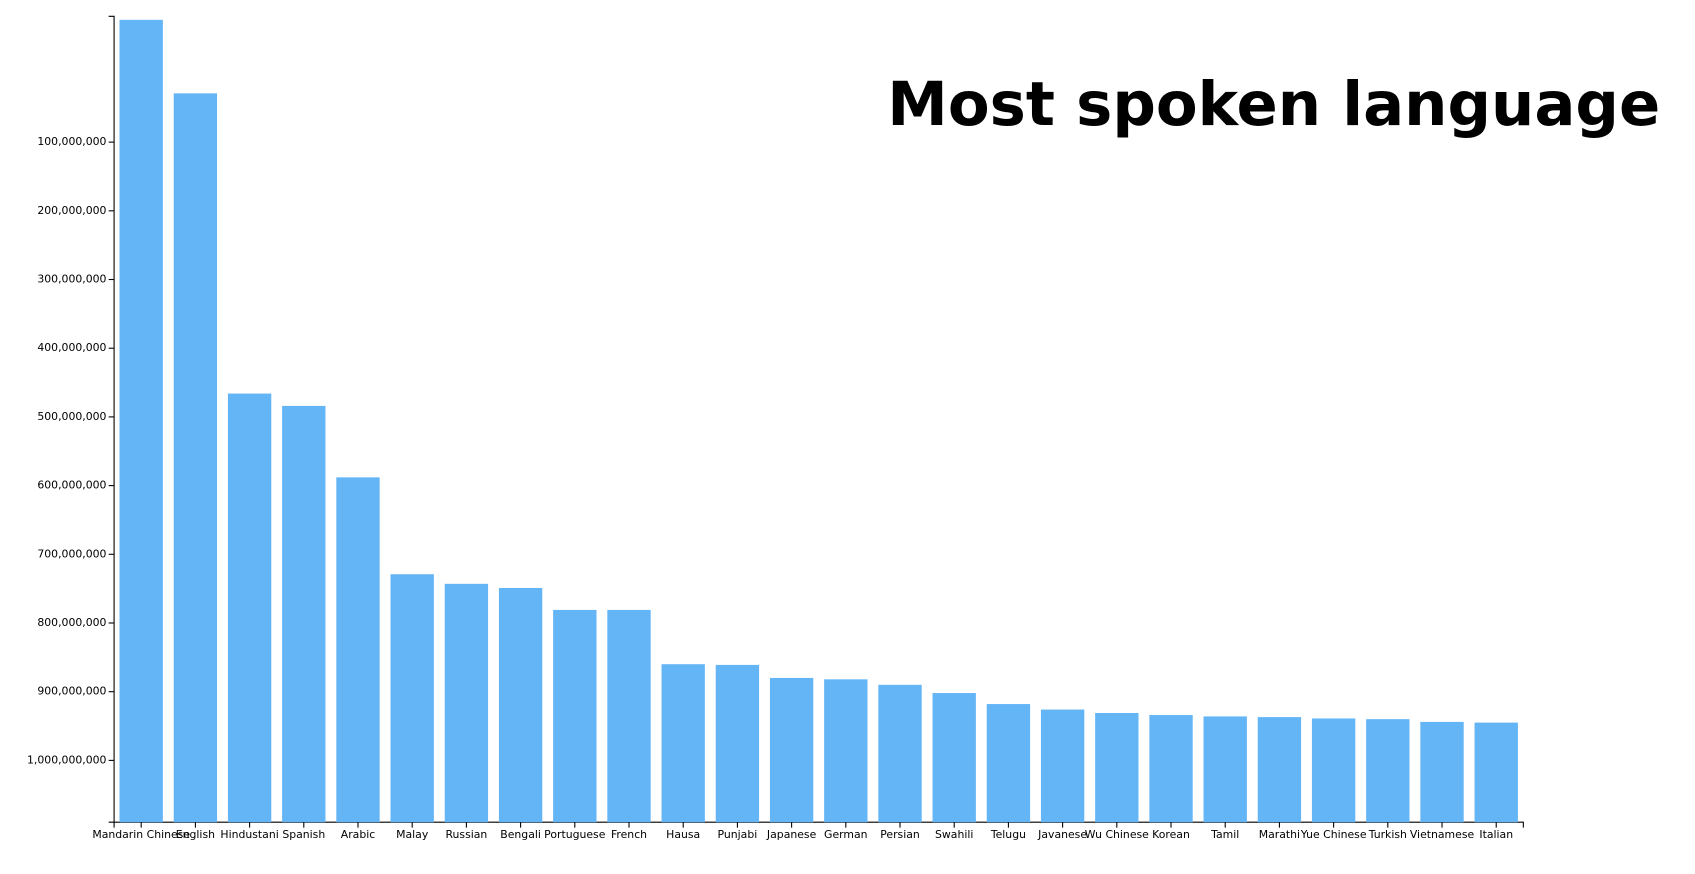 The height and width of the screenshot is (874, 1695). What do you see at coordinates (738, 834) in the screenshot?
I see `x-tick-label: Punjabi` at bounding box center [738, 834].